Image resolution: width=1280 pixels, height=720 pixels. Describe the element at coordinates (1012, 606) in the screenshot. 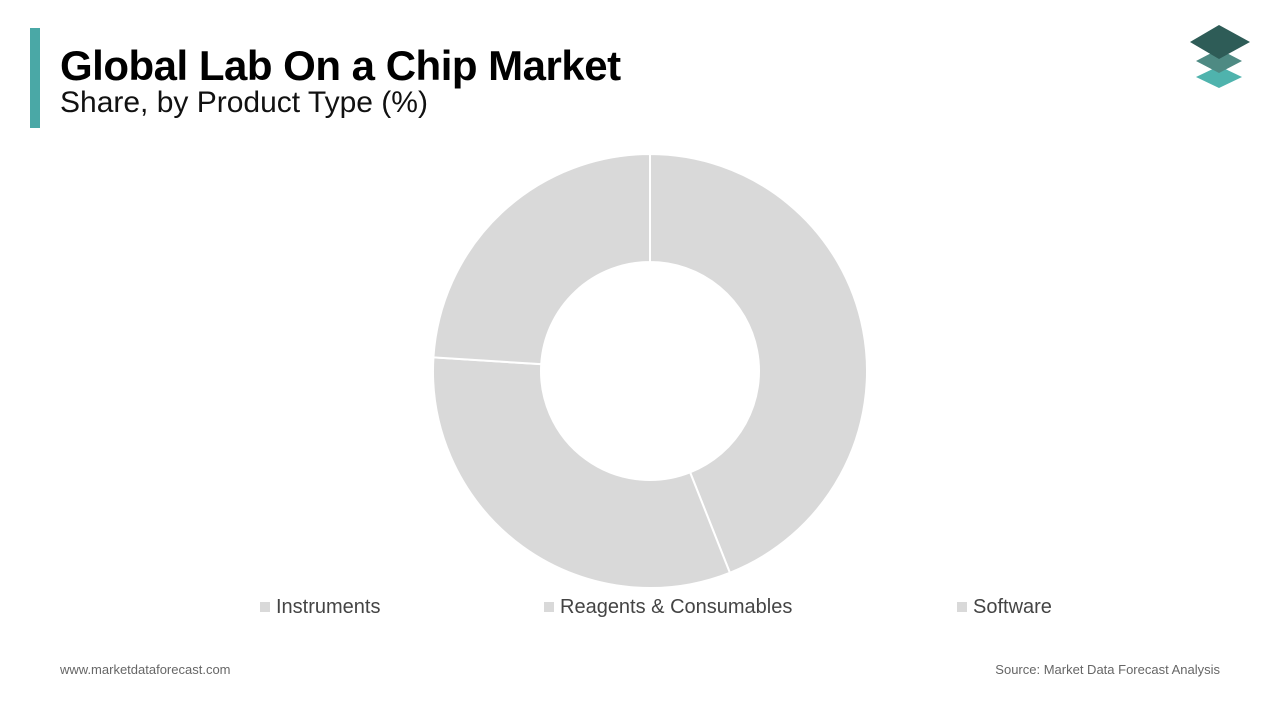

I see `legend-label: Software` at that location.